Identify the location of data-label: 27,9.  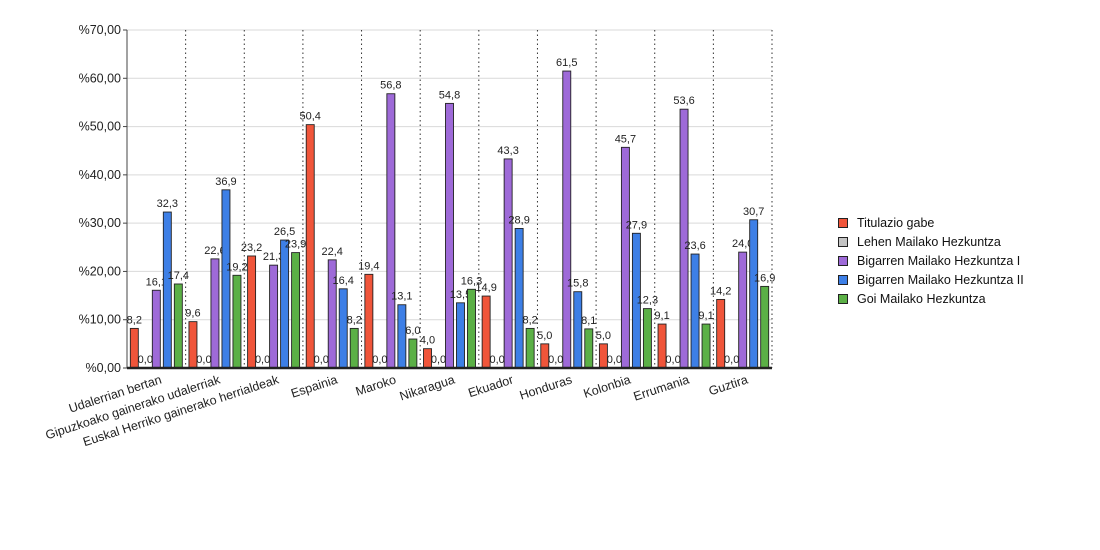
(636, 225).